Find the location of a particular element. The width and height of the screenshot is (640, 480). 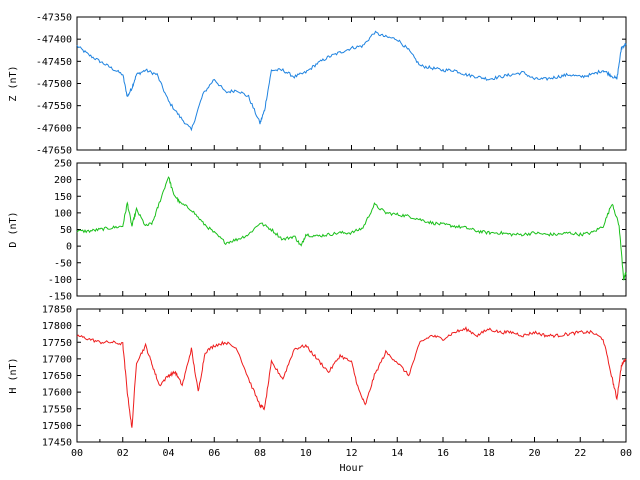

y-tick-label: 17450 is located at coordinates (57, 443).